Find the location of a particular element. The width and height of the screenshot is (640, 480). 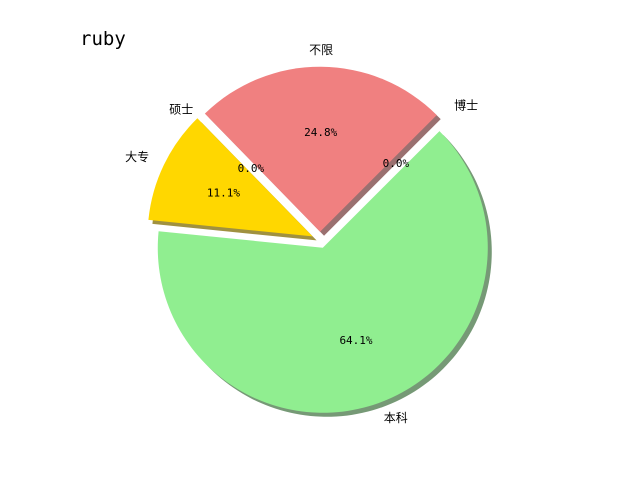

slice-label: 不限 is located at coordinates (321, 50).